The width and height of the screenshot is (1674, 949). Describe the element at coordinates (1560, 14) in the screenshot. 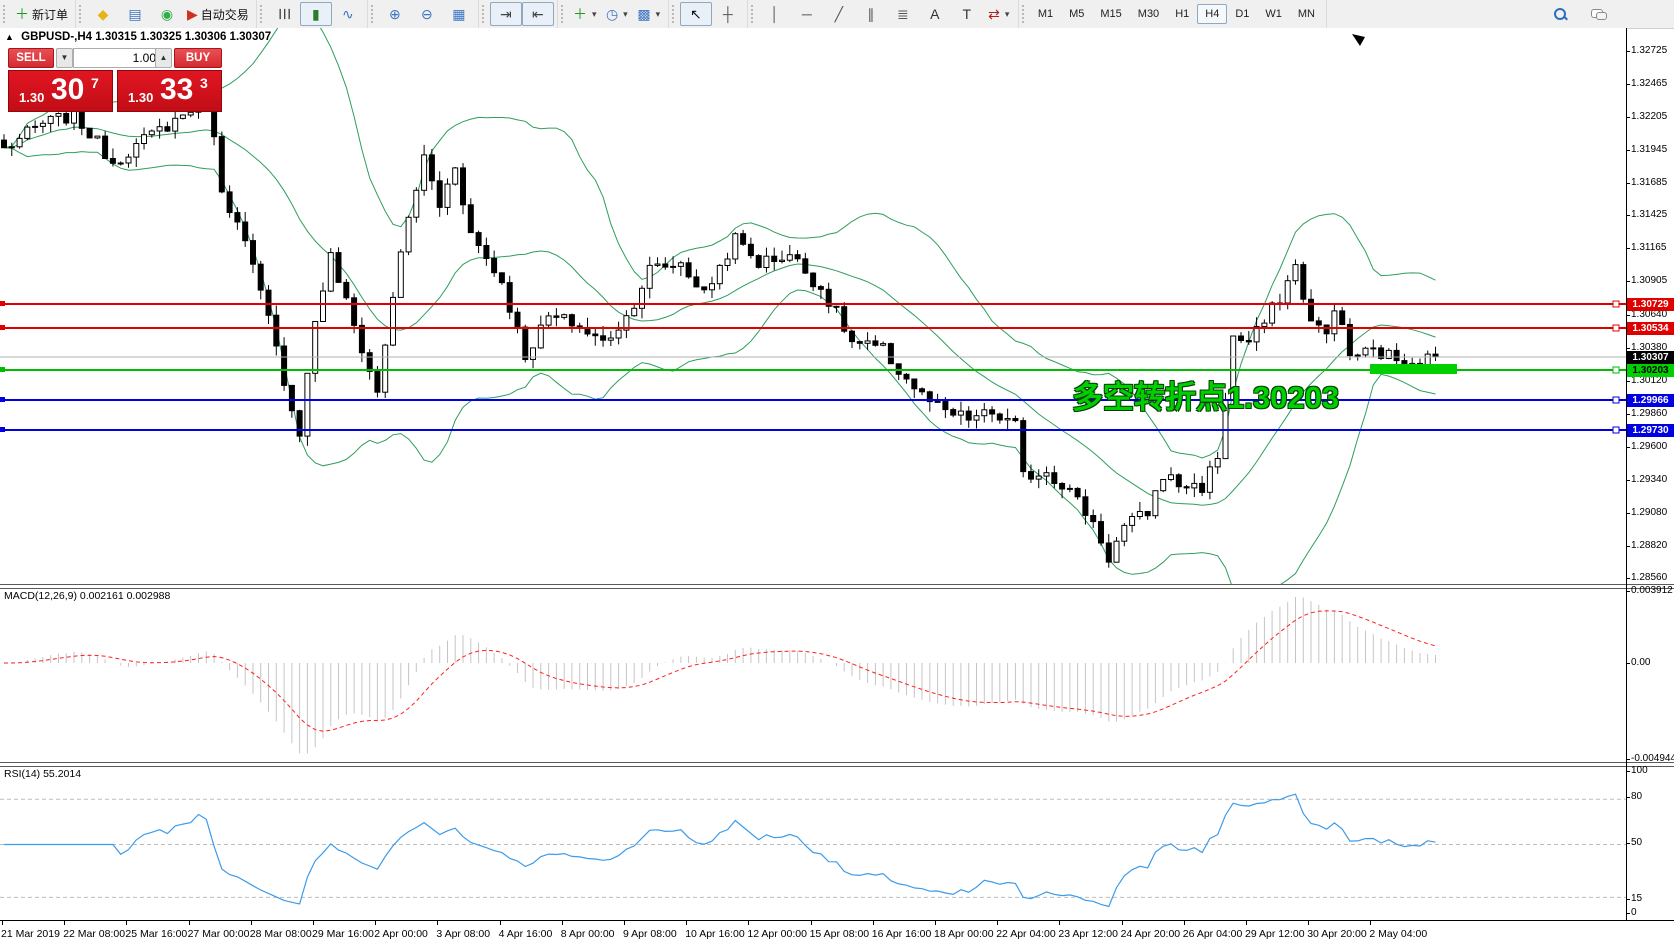

I see `search-button` at that location.